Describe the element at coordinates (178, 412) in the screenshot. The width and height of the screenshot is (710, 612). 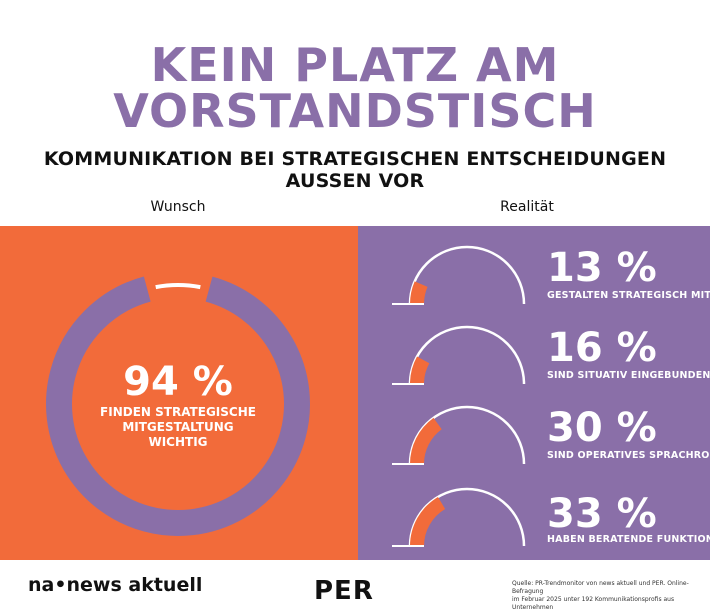
I see `donut-description-line-1: FINDEN STRATEGISCHE` at that location.